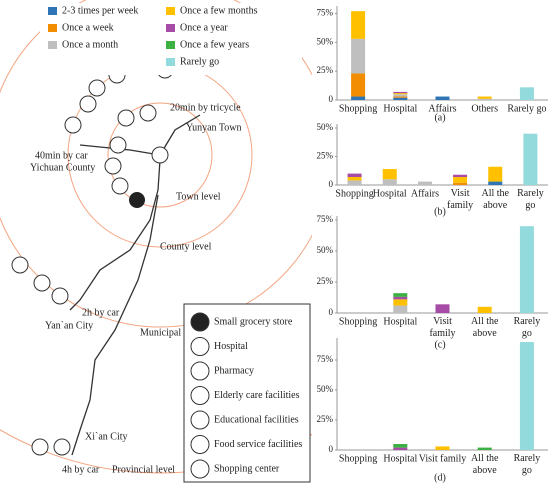 This screenshot has height=488, width=550. Describe the element at coordinates (425, 193) in the screenshot. I see `x-tick-label: Affairs` at that location.